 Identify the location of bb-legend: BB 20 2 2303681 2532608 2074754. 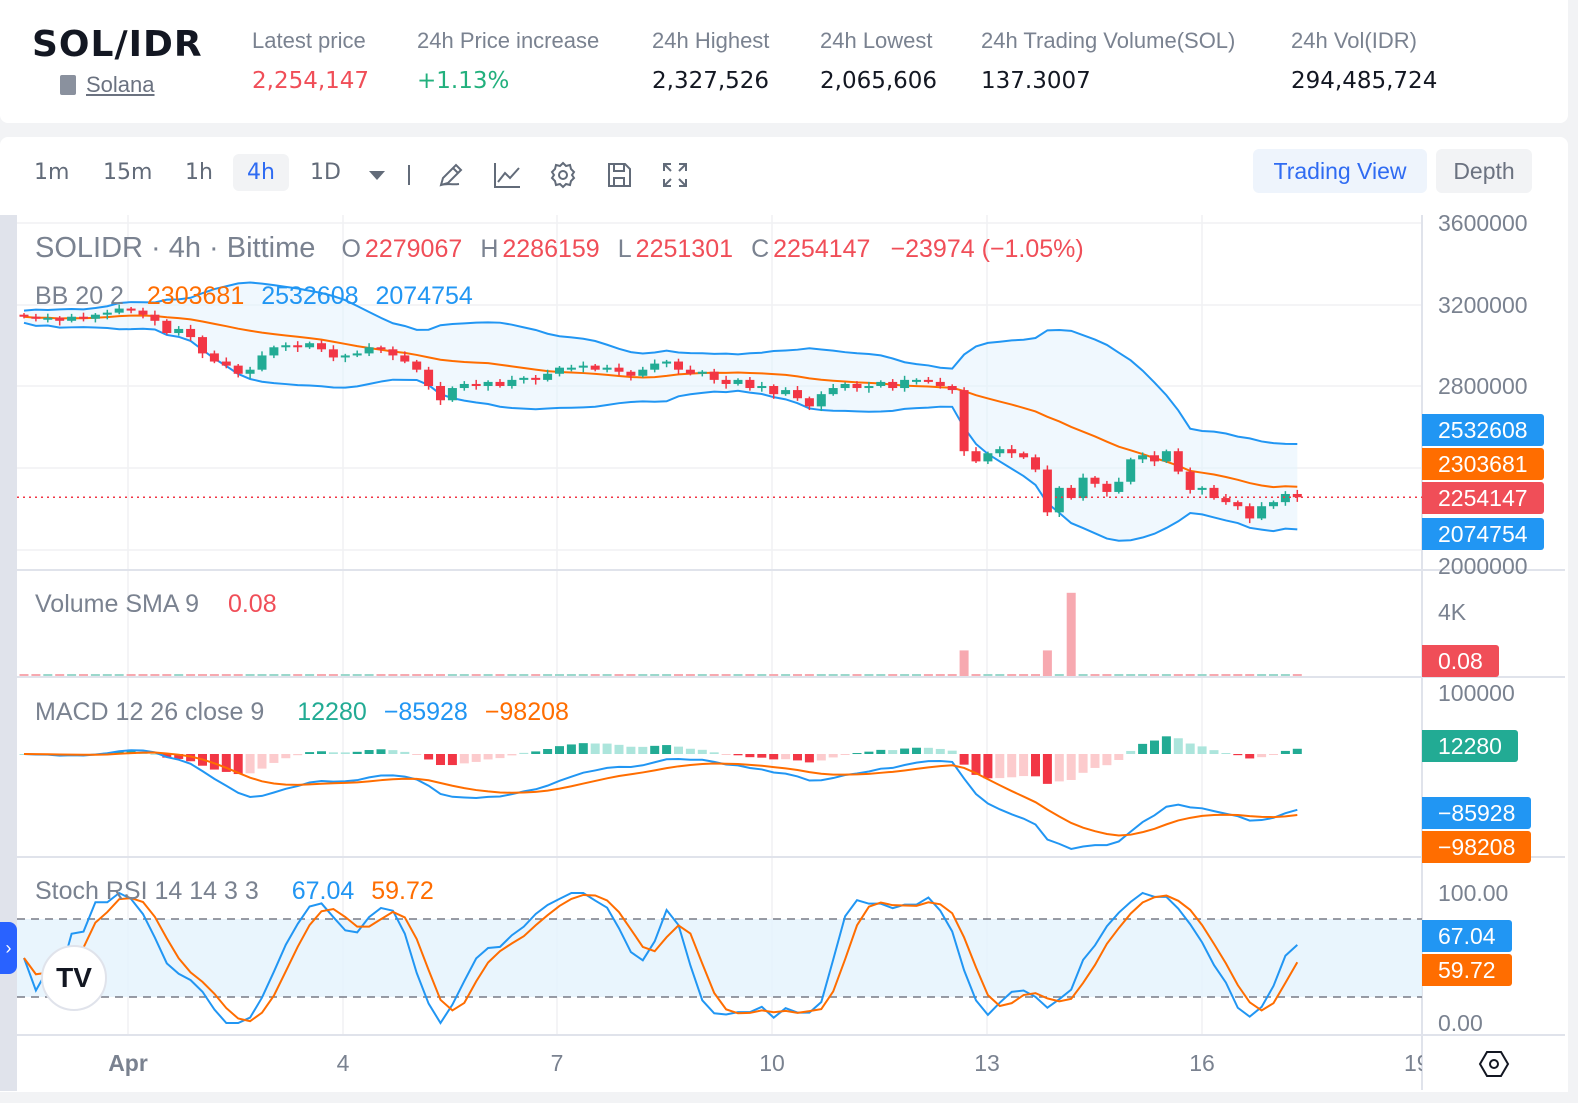
(256, 296).